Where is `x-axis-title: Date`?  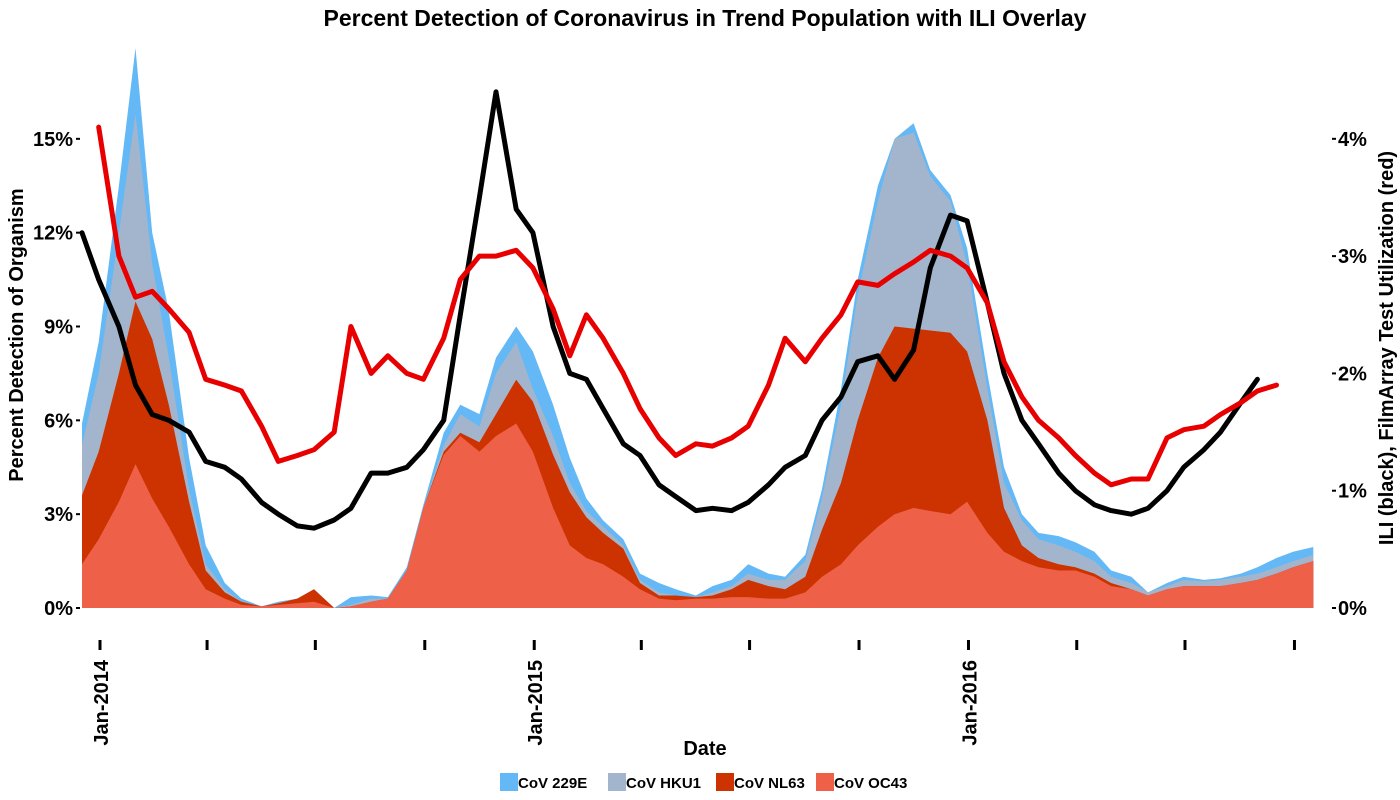
x-axis-title: Date is located at coordinates (704, 749).